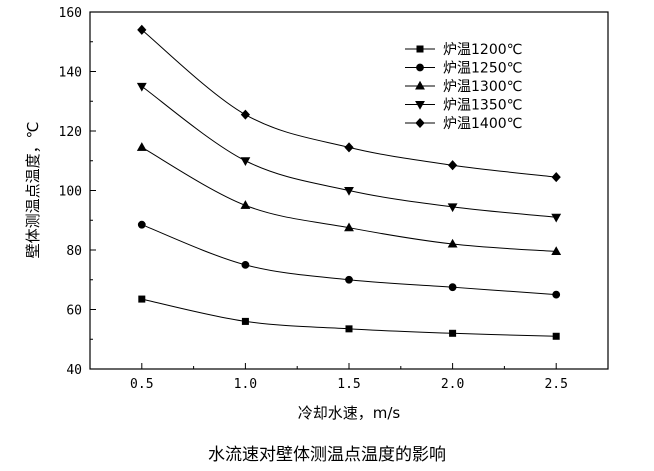 This screenshot has width=654, height=471. I want to click on x-tick-label: 0.5, so click(141, 384).